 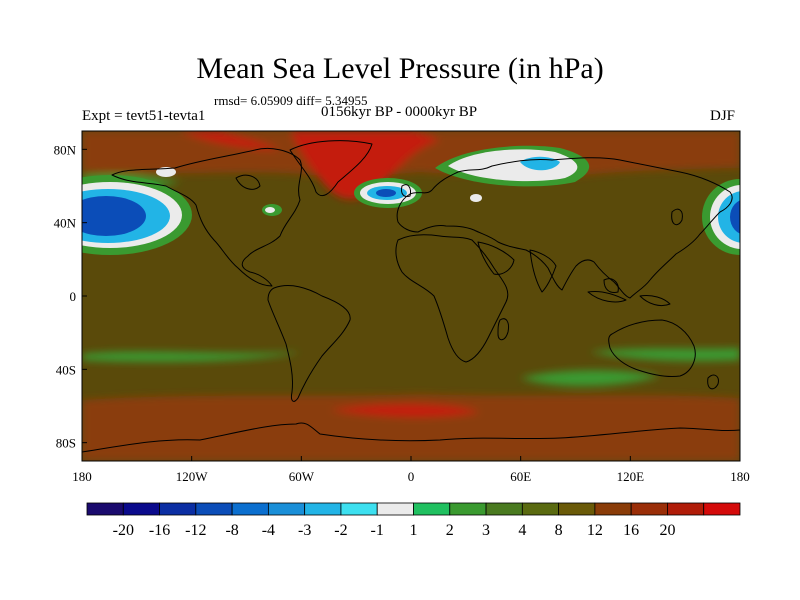 I want to click on colorbar-label: 4, so click(x=522, y=530).